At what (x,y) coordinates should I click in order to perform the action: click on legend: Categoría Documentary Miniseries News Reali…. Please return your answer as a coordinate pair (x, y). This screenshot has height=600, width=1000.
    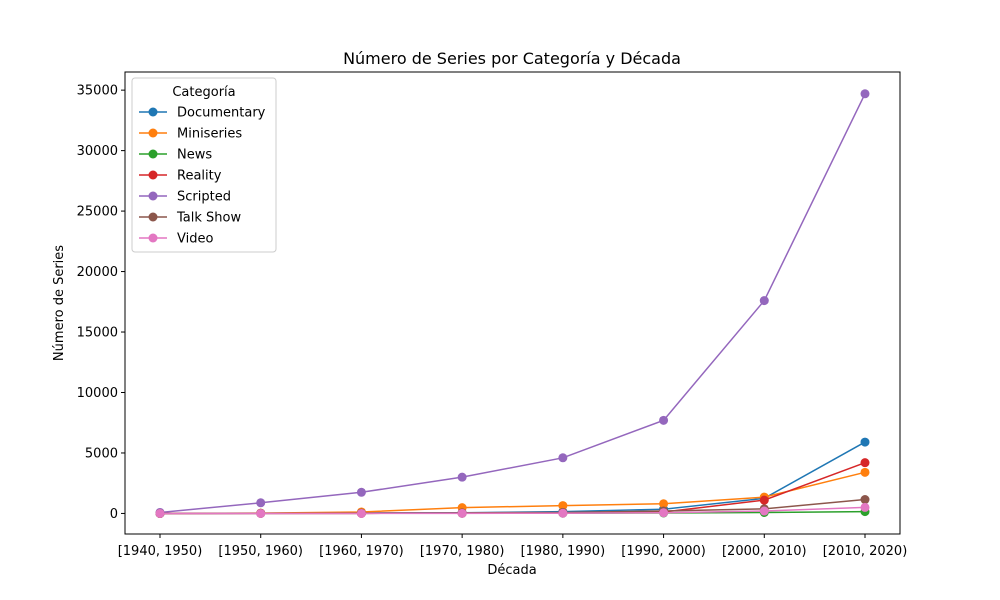
    Looking at the image, I should click on (204, 165).